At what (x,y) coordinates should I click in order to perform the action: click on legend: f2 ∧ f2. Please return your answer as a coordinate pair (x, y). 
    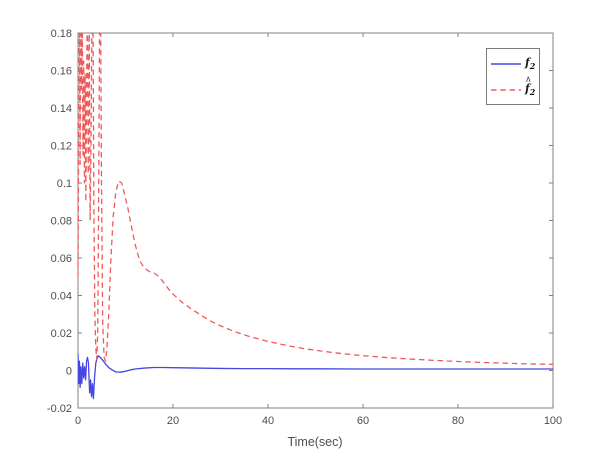
    Looking at the image, I should click on (513, 76).